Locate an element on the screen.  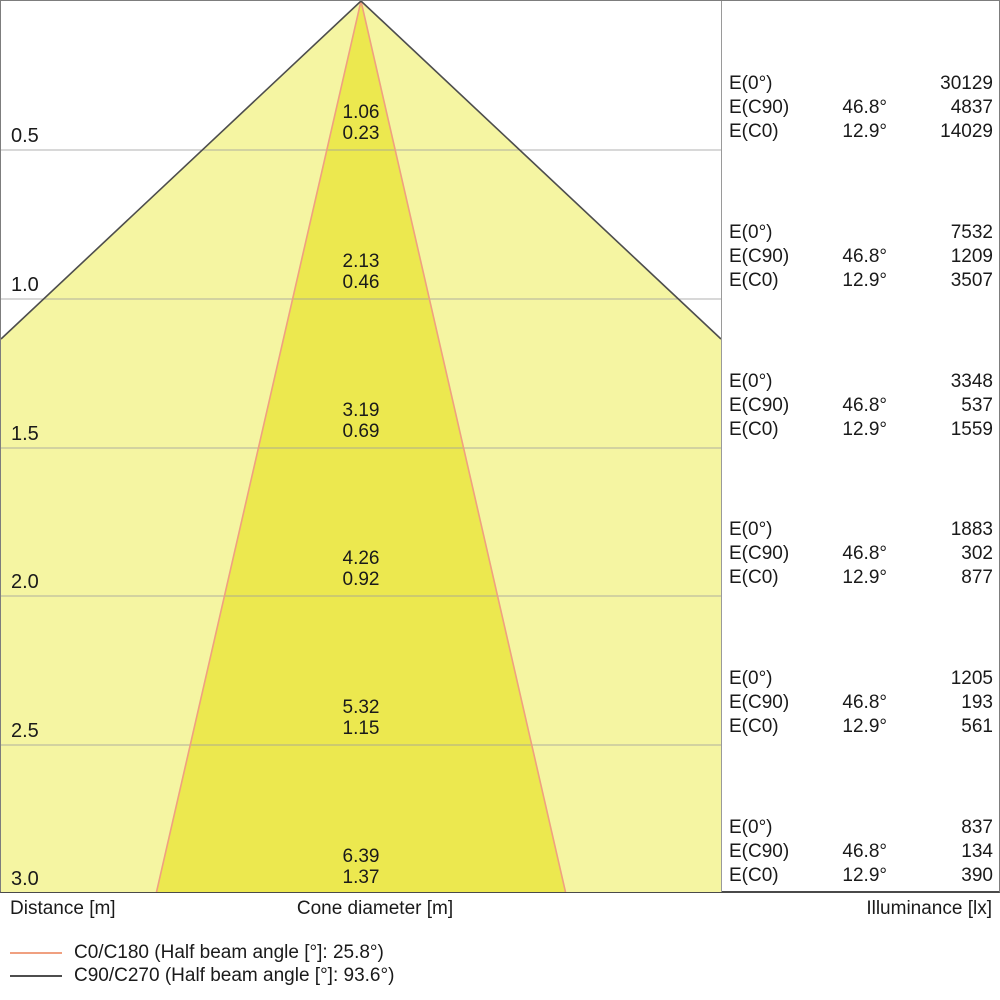
illuminance-row-ec90: E(C90) 46.8° 4837 is located at coordinates (861, 108).